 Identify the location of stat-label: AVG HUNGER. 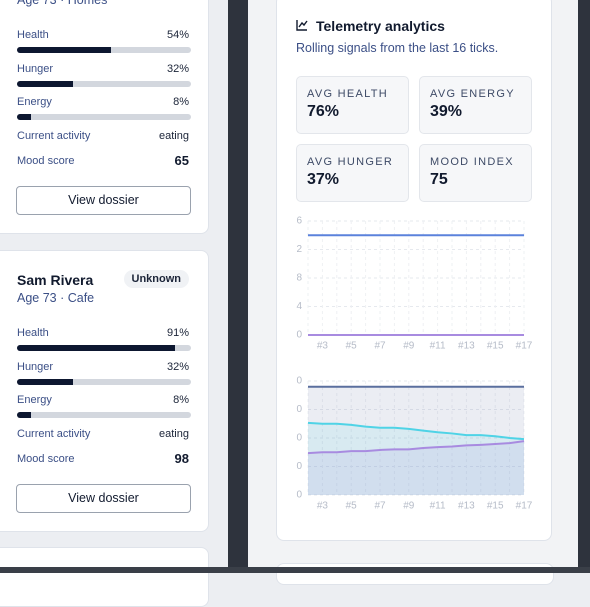
(350, 162).